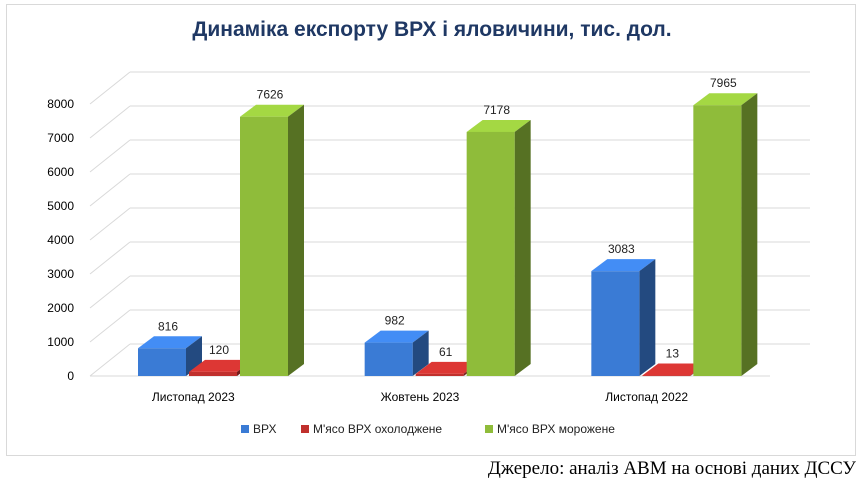 This screenshot has width=864, height=488. I want to click on legend-label: М'ясо ВРХ охолоджене, so click(377, 429).